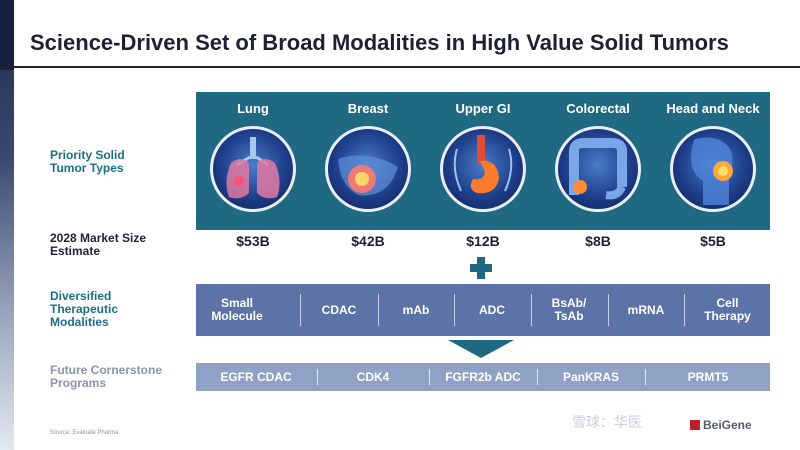 The width and height of the screenshot is (800, 450). Describe the element at coordinates (598, 108) in the screenshot. I see `tumor-name: Colorectal` at that location.